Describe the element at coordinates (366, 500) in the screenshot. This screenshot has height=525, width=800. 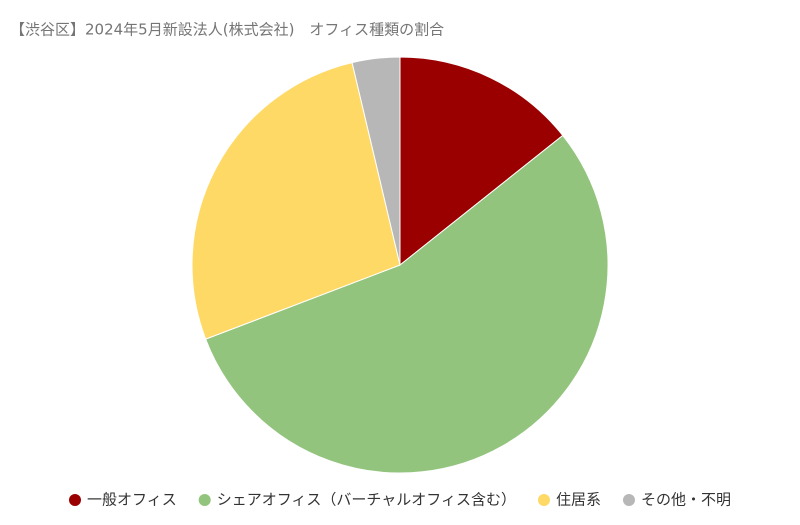
I see `legend-label: シェアオフィス（バーチャルオフィス含む）` at that location.